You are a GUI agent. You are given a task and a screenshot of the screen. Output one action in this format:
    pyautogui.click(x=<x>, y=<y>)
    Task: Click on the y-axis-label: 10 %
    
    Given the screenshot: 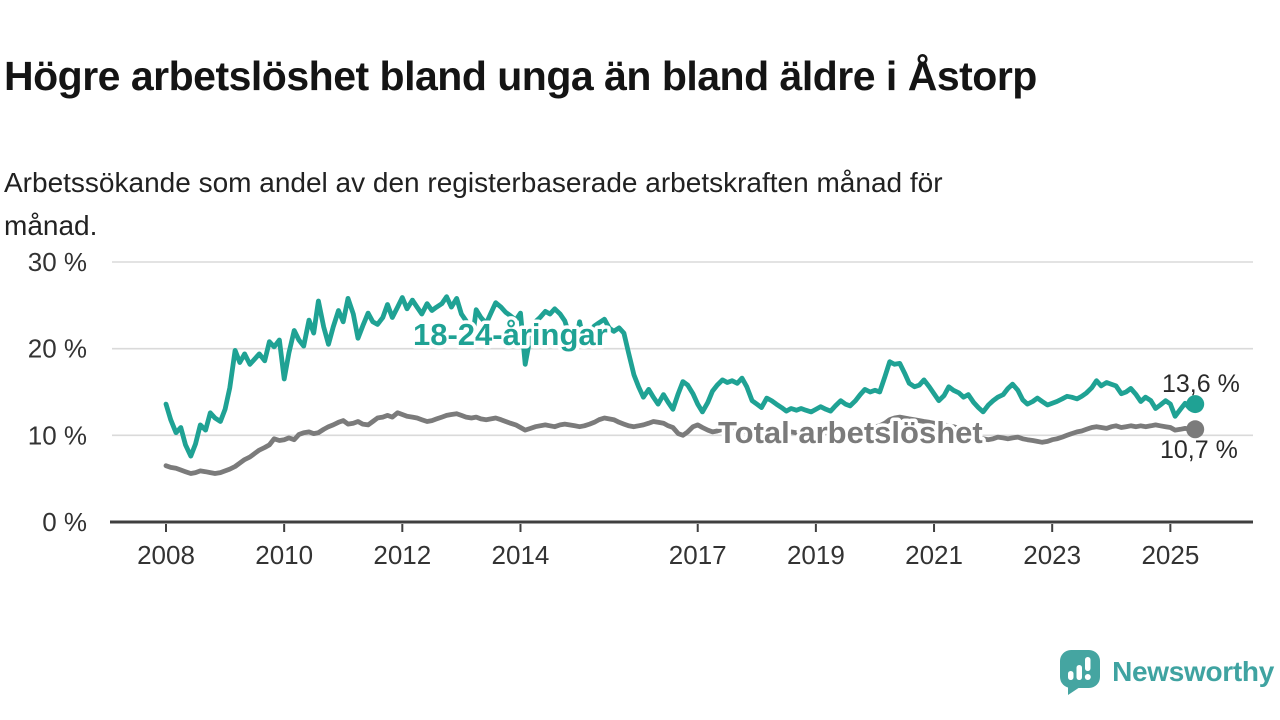 What is the action you would take?
    pyautogui.click(x=57, y=435)
    